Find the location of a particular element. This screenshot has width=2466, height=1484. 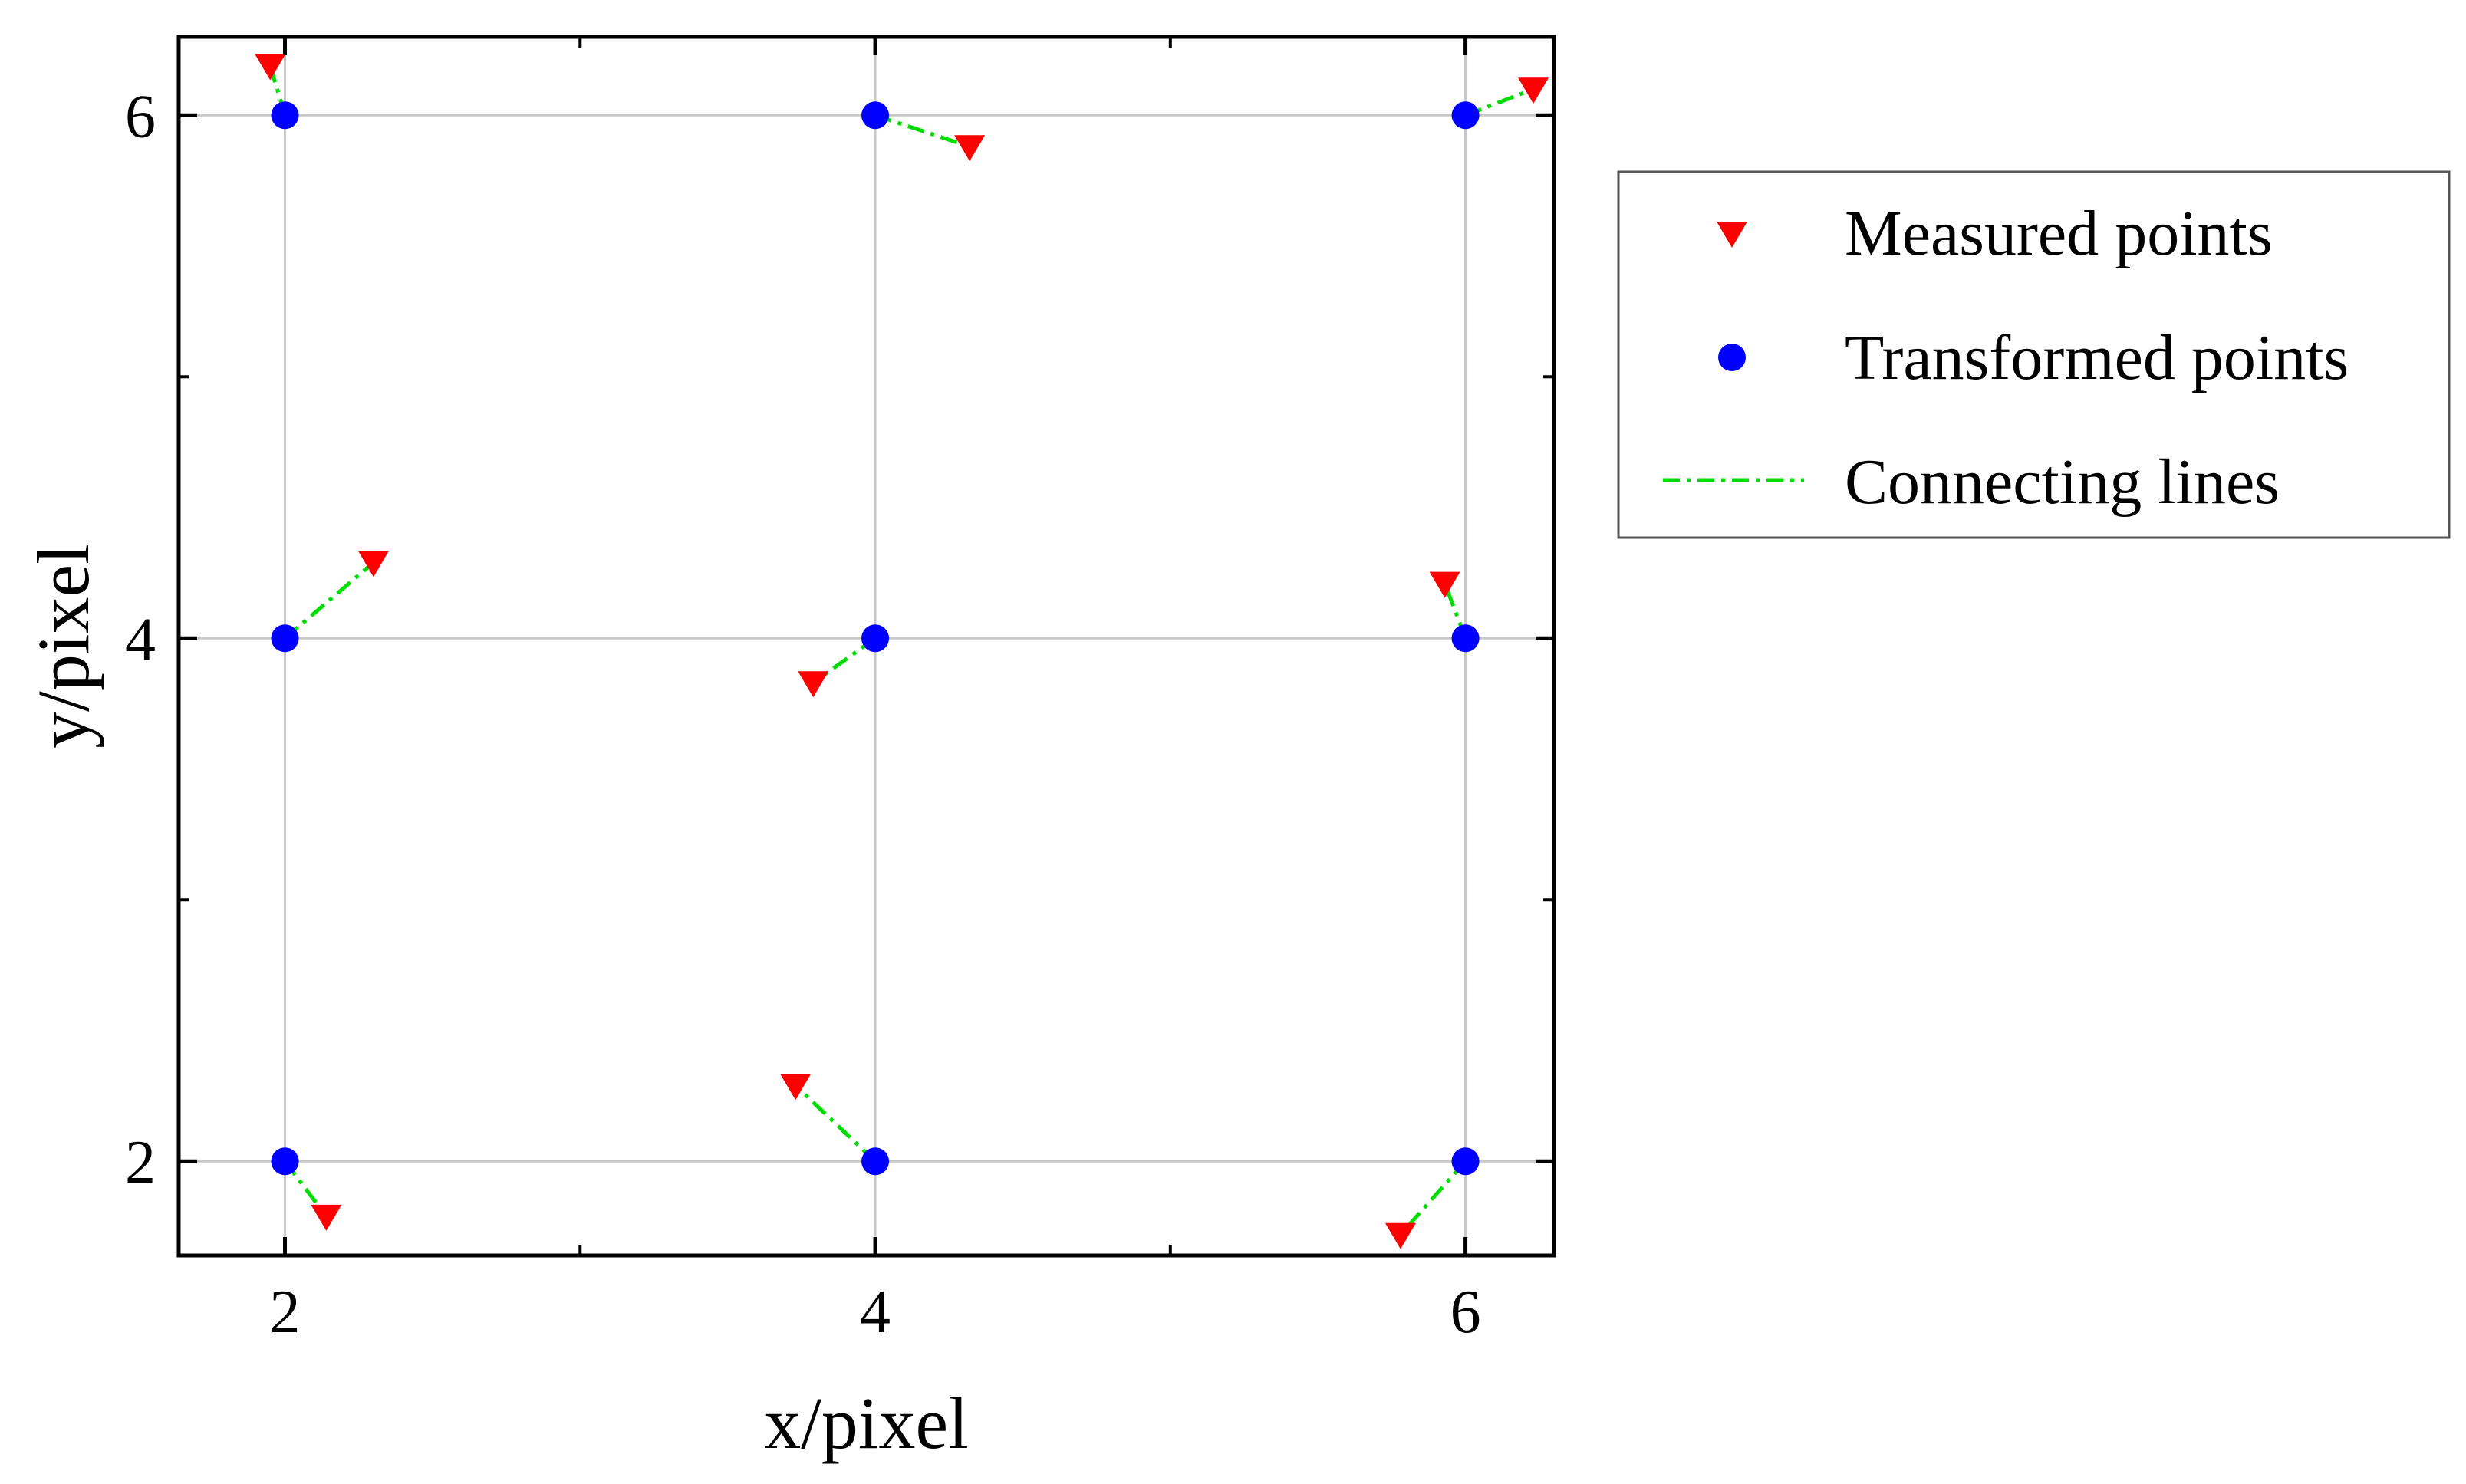

y-tick-label: 6 is located at coordinates (140, 116).